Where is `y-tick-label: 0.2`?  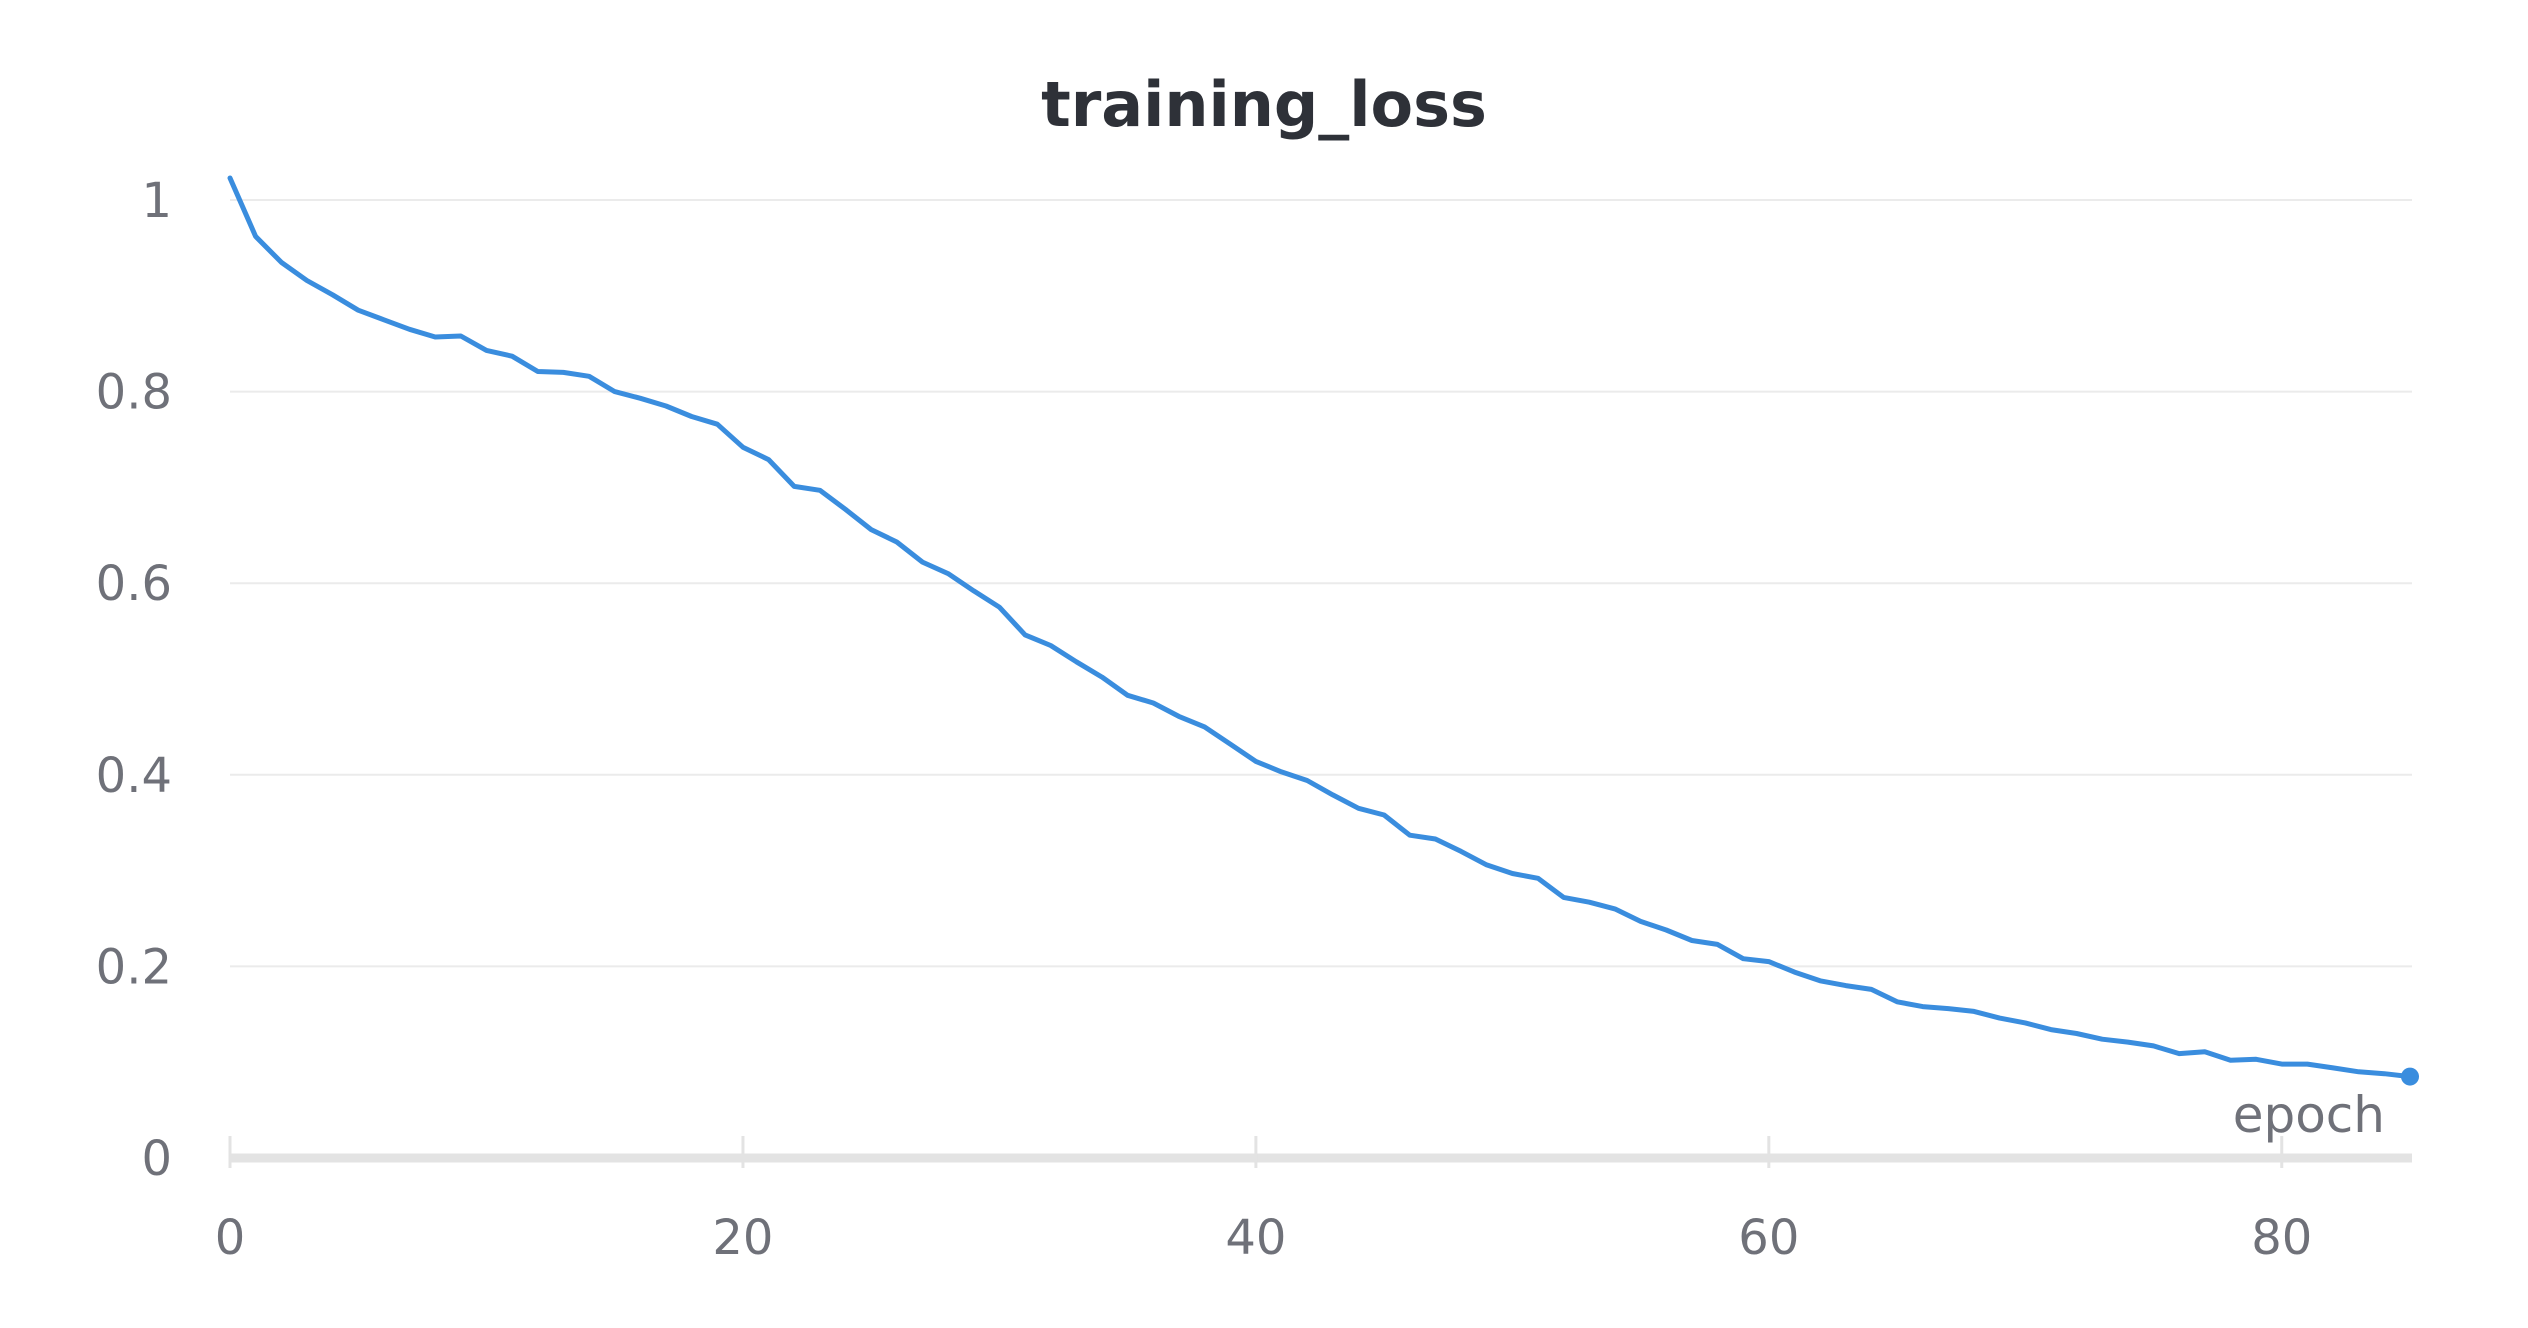 y-tick-label: 0.2 is located at coordinates (134, 967).